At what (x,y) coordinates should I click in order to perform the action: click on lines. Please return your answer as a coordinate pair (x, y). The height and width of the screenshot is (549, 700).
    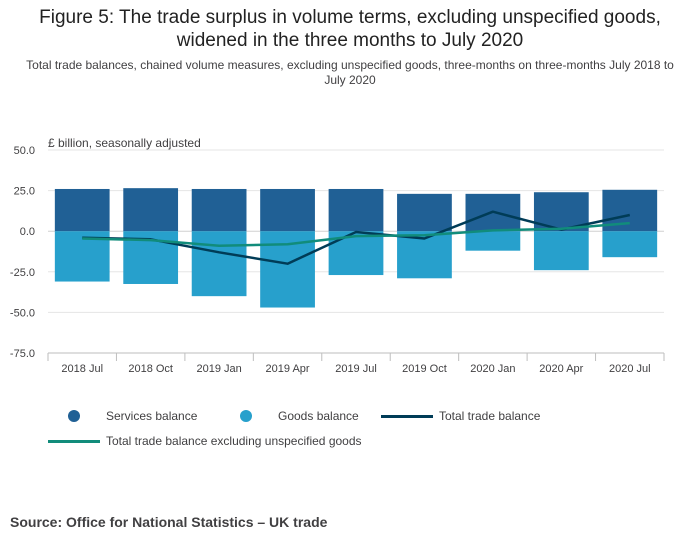
    Looking at the image, I should click on (356, 237).